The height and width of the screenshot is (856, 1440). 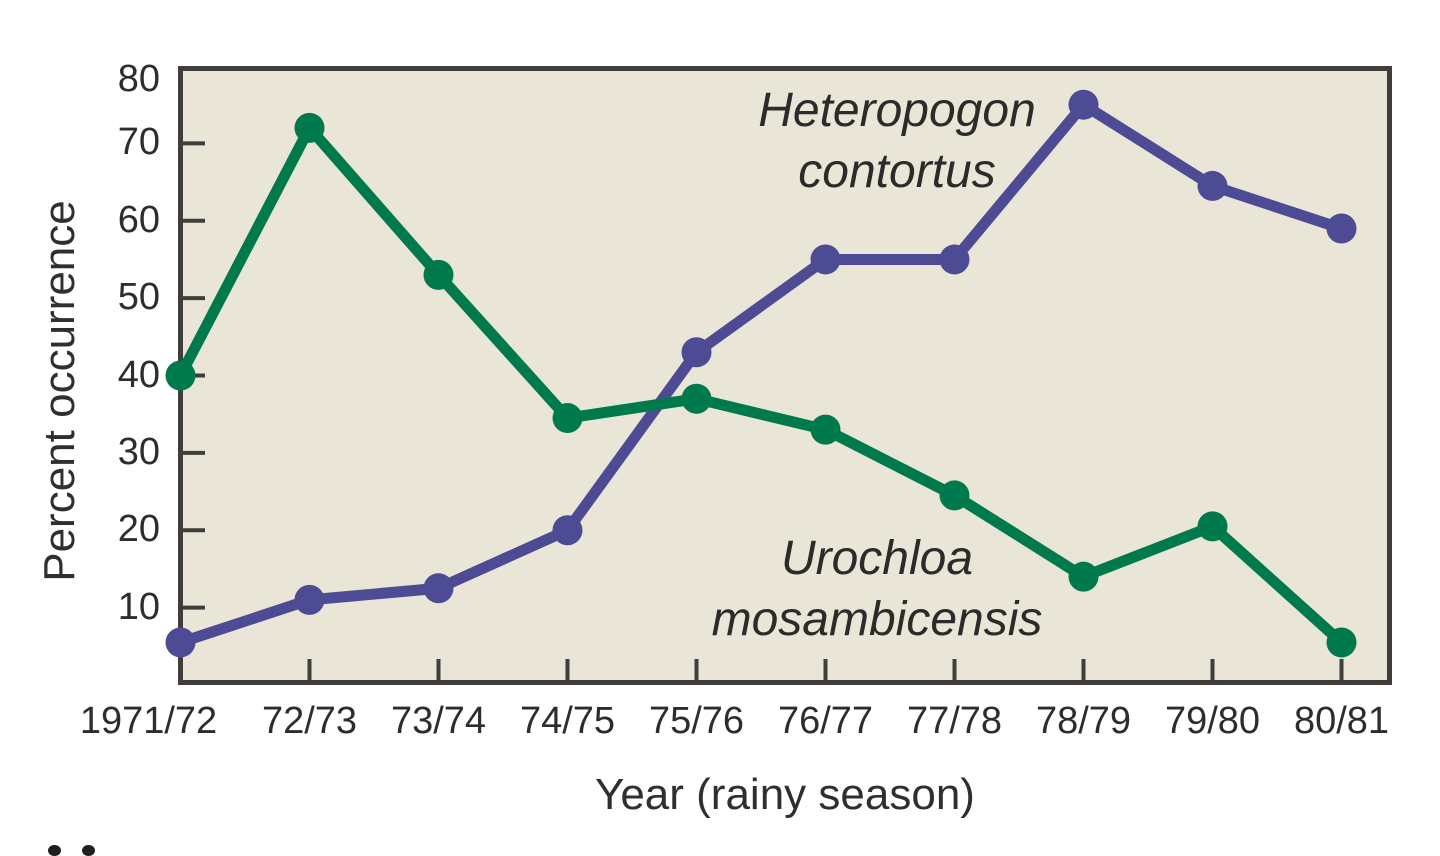 I want to click on y-axis-title: Percent occurrence, so click(x=60, y=391).